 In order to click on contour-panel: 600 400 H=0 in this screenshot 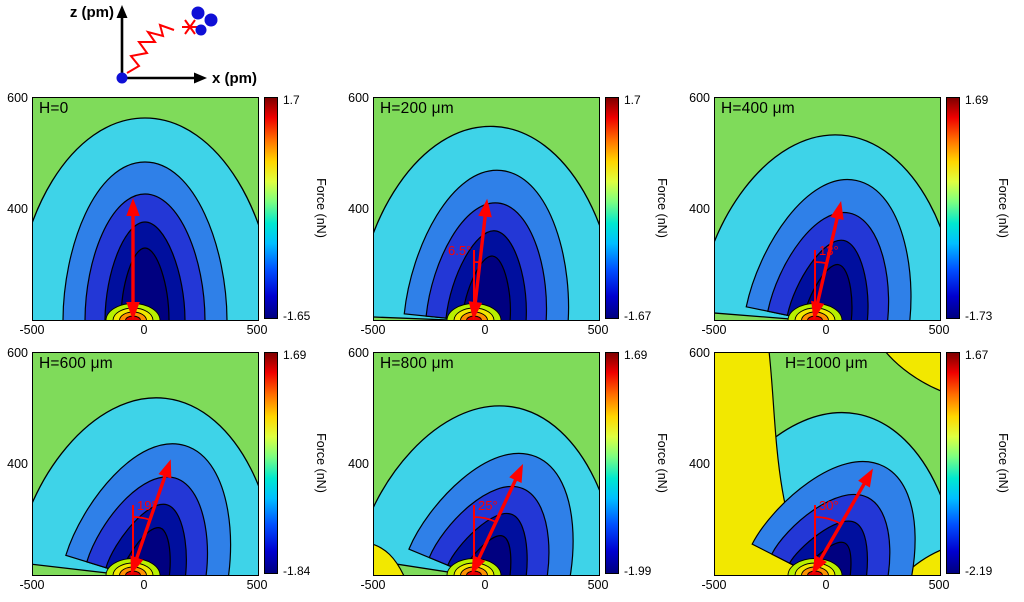, I will do `click(171, 219)`.